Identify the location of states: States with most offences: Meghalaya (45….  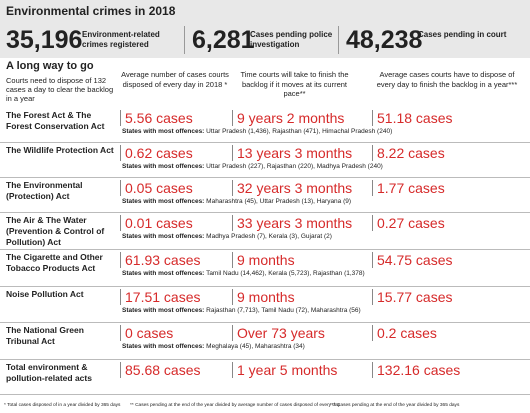
(213, 346).